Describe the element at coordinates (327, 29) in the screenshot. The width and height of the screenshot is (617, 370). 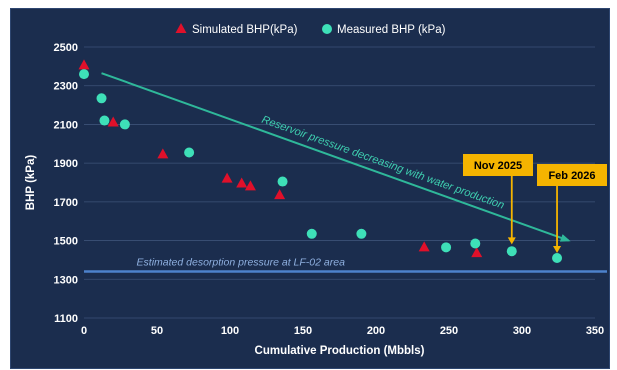
I see `legend-marker-measured` at that location.